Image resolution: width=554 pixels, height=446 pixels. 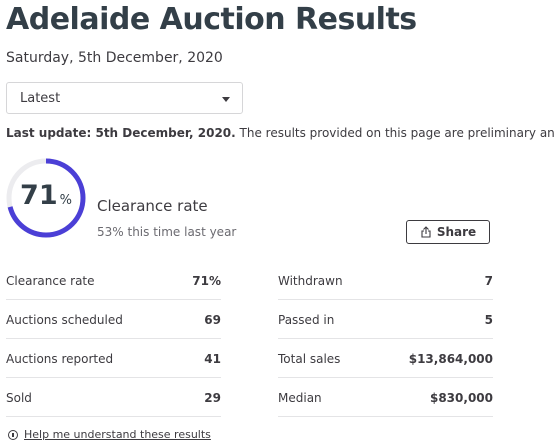 What do you see at coordinates (117, 434) in the screenshot?
I see `help-link-label: Help me understand these results` at bounding box center [117, 434].